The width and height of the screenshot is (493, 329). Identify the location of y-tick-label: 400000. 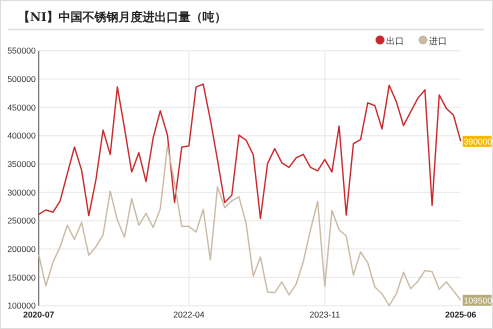
(21, 135).